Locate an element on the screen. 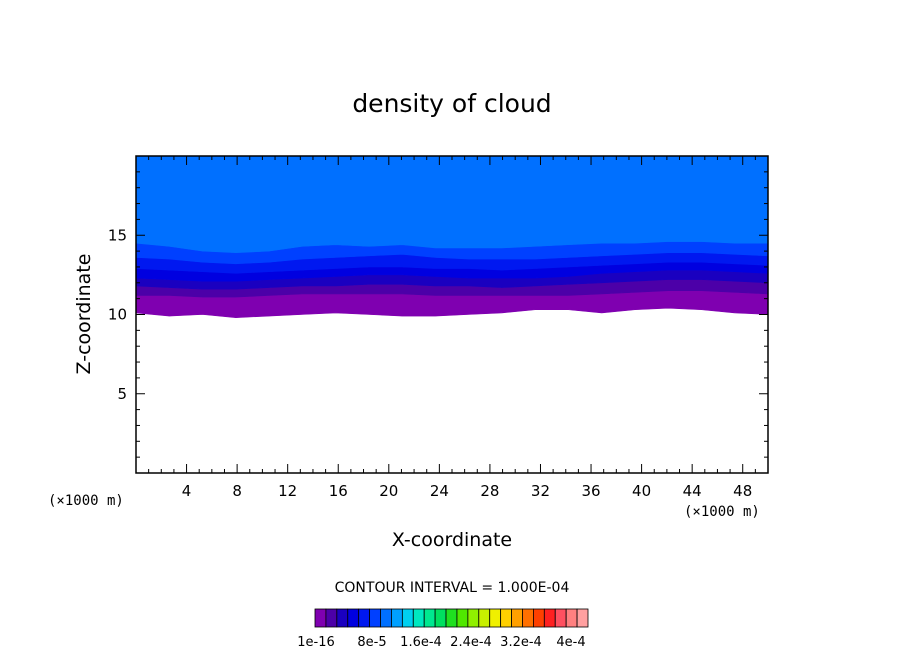 This screenshot has width=904, height=654. colorbar-label: 8e-5 is located at coordinates (371, 642).